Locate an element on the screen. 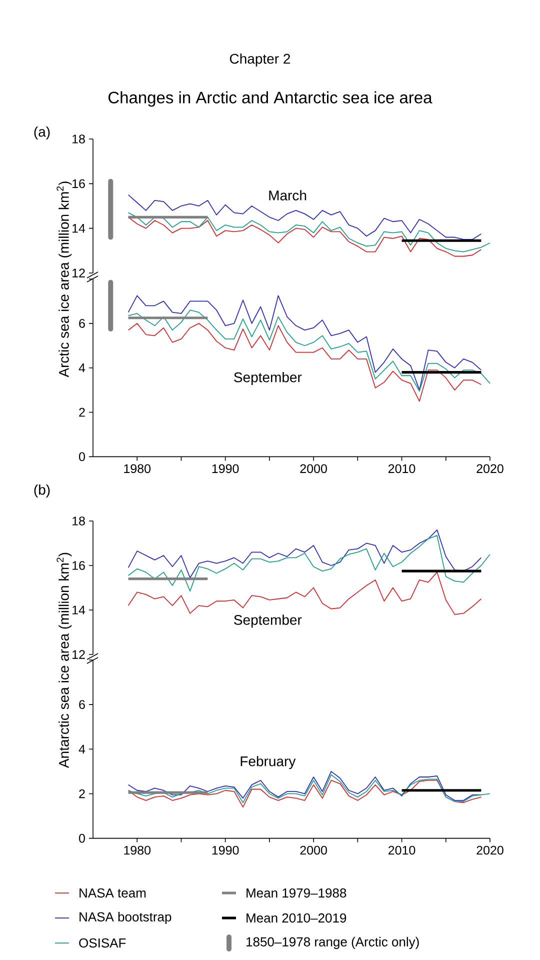  legend-label: NASA team is located at coordinates (113, 893).